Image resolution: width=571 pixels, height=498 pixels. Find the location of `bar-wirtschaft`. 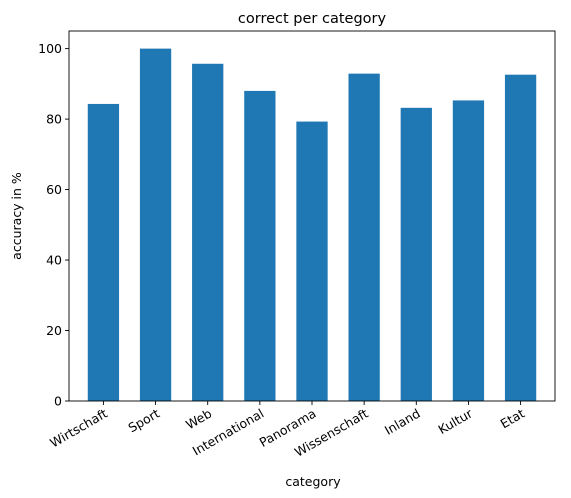

bar-wirtschaft is located at coordinates (103, 252).